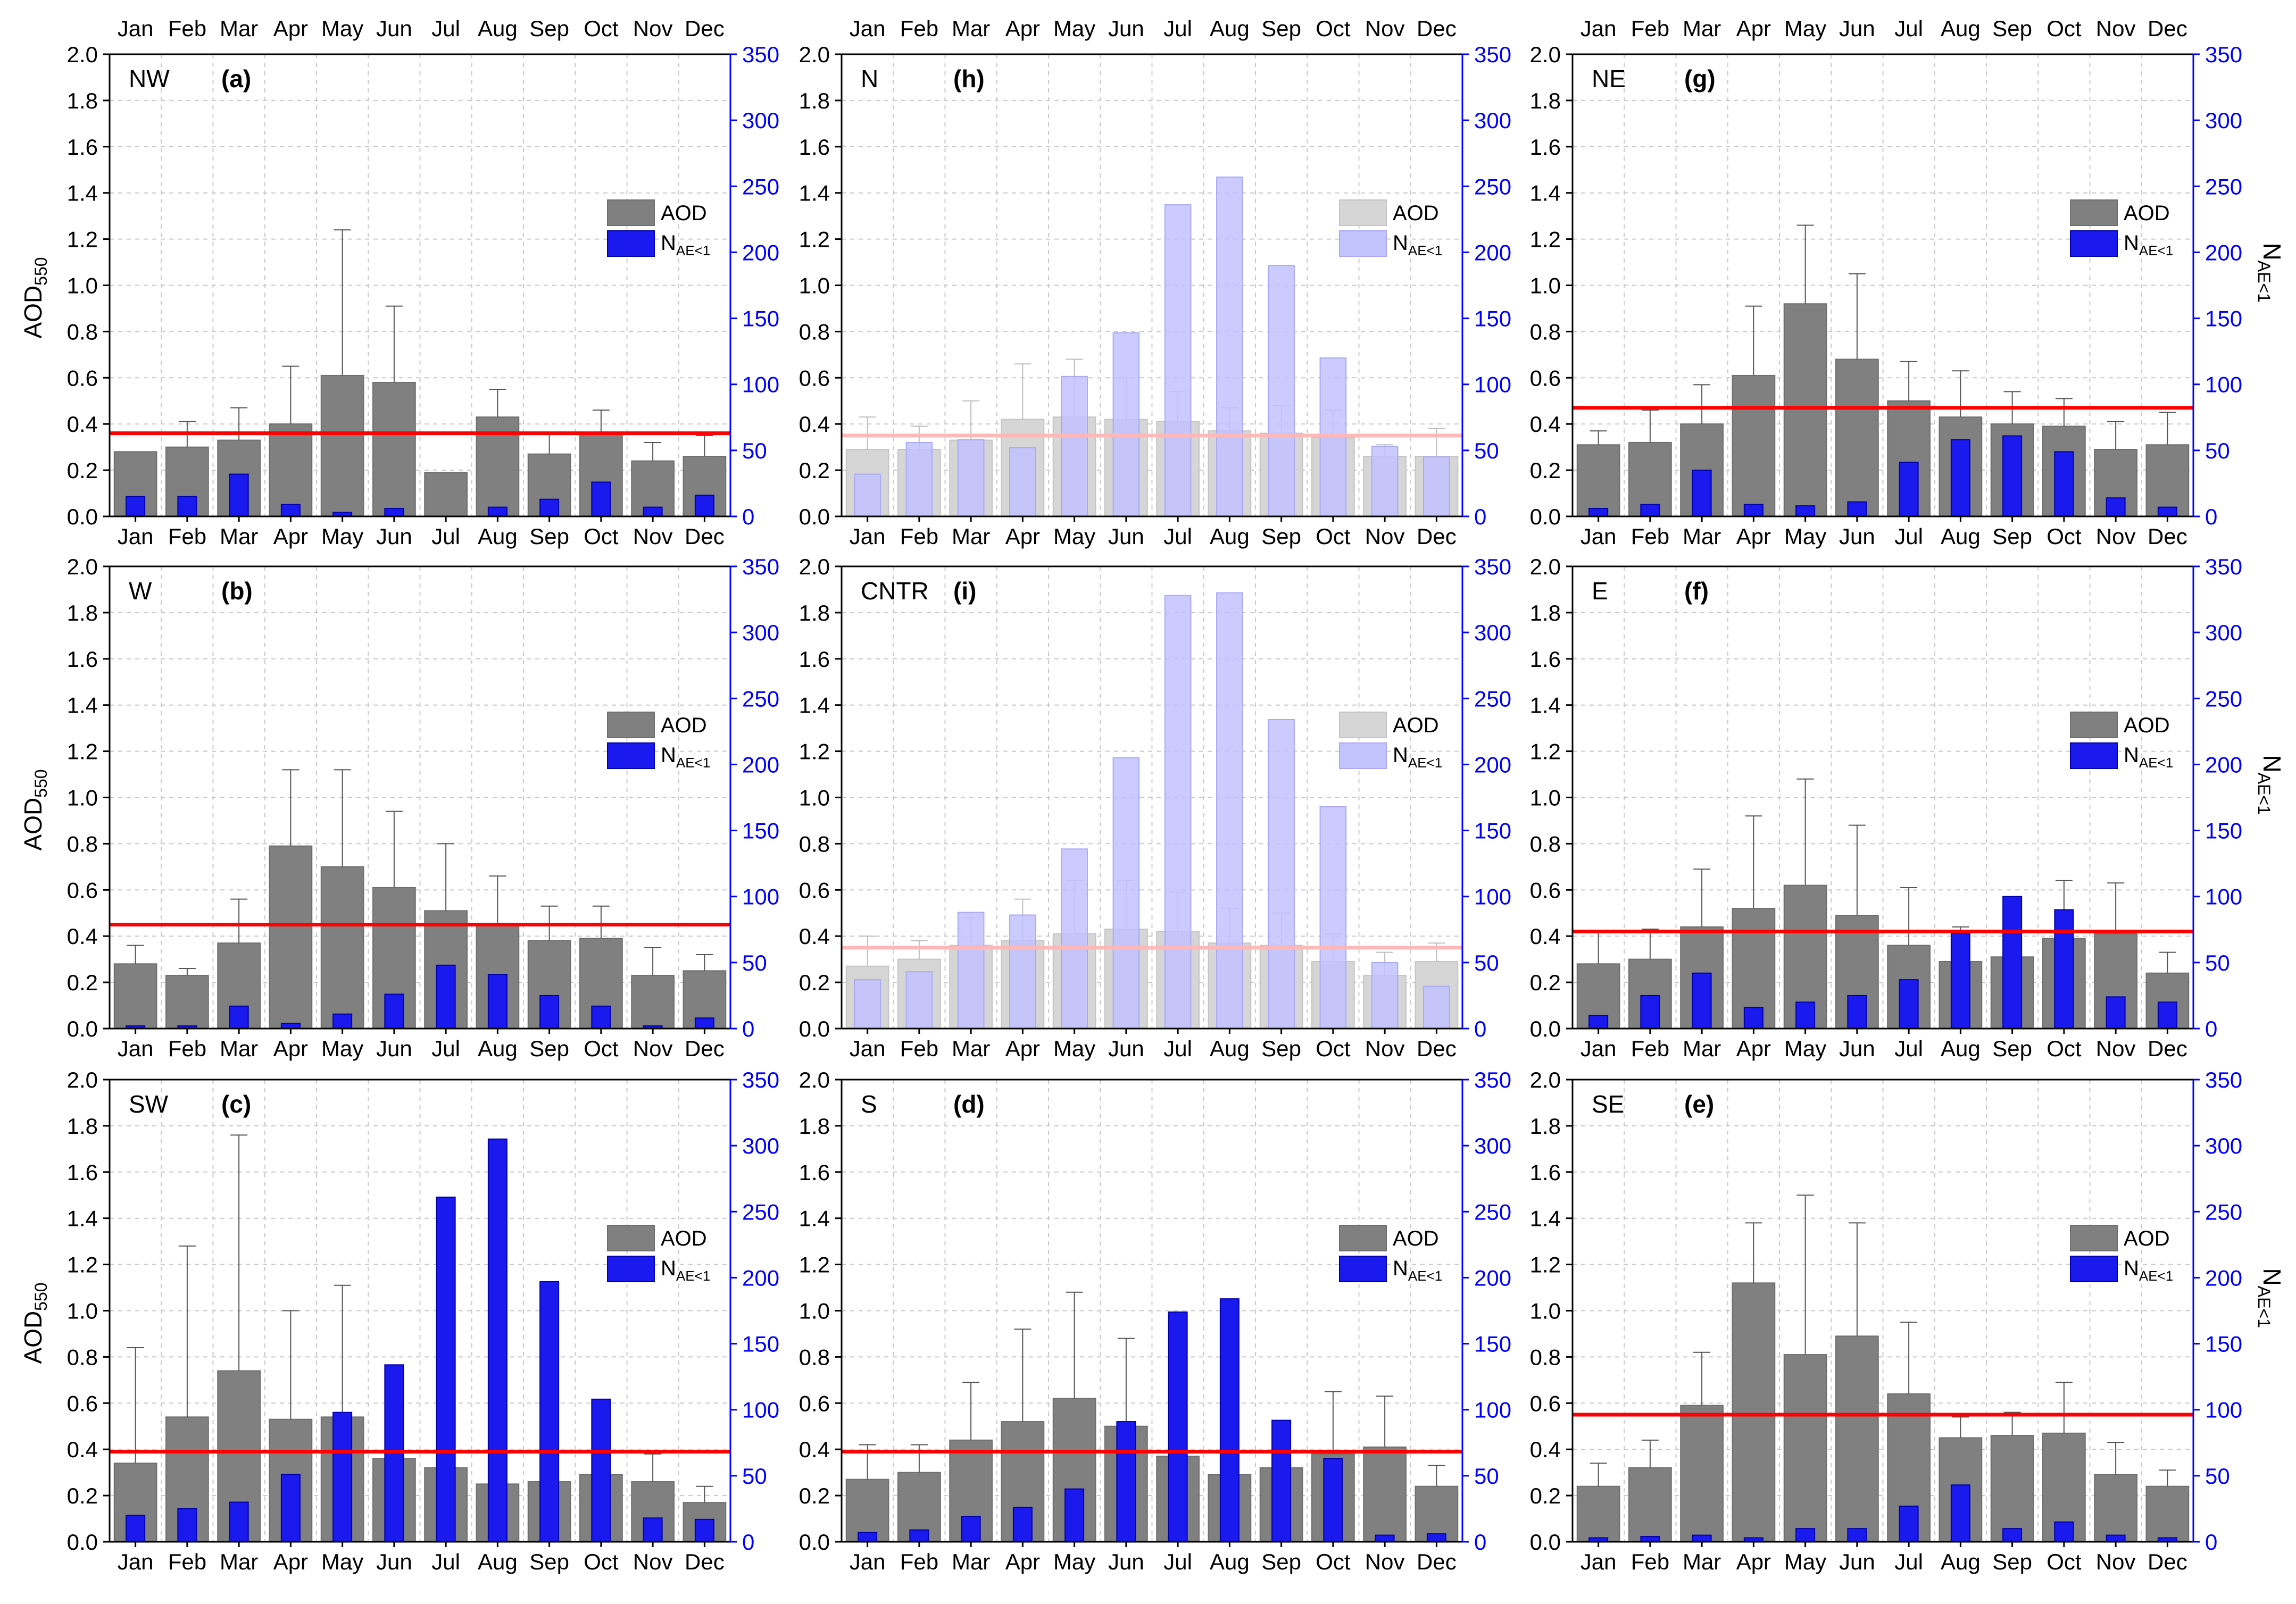 The width and height of the screenshot is (2296, 1604). Describe the element at coordinates (815, 566) in the screenshot. I see `left-tick-label: 2.0` at that location.